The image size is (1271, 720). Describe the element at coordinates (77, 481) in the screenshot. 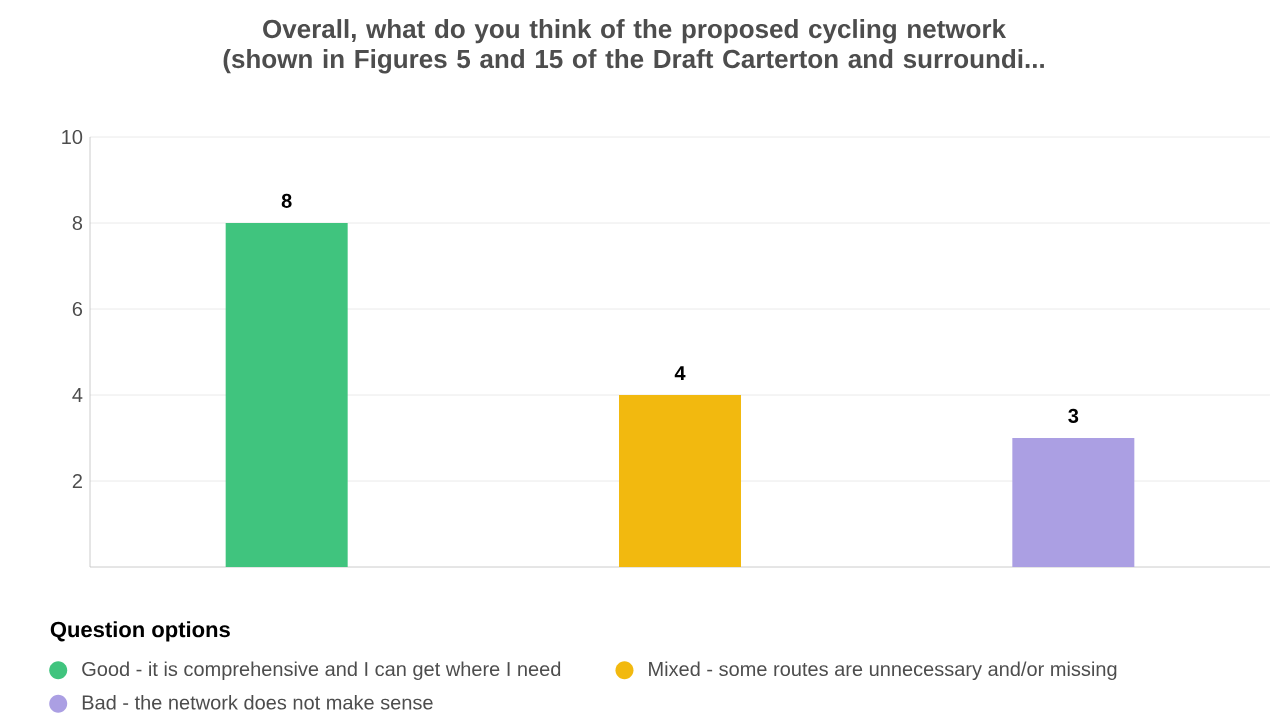

I see `y-tick-label: 2` at that location.